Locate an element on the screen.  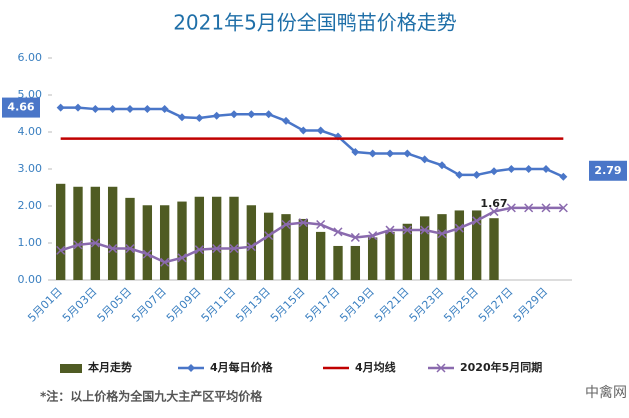
y-tick-label: 1.00 is located at coordinates (30, 242).